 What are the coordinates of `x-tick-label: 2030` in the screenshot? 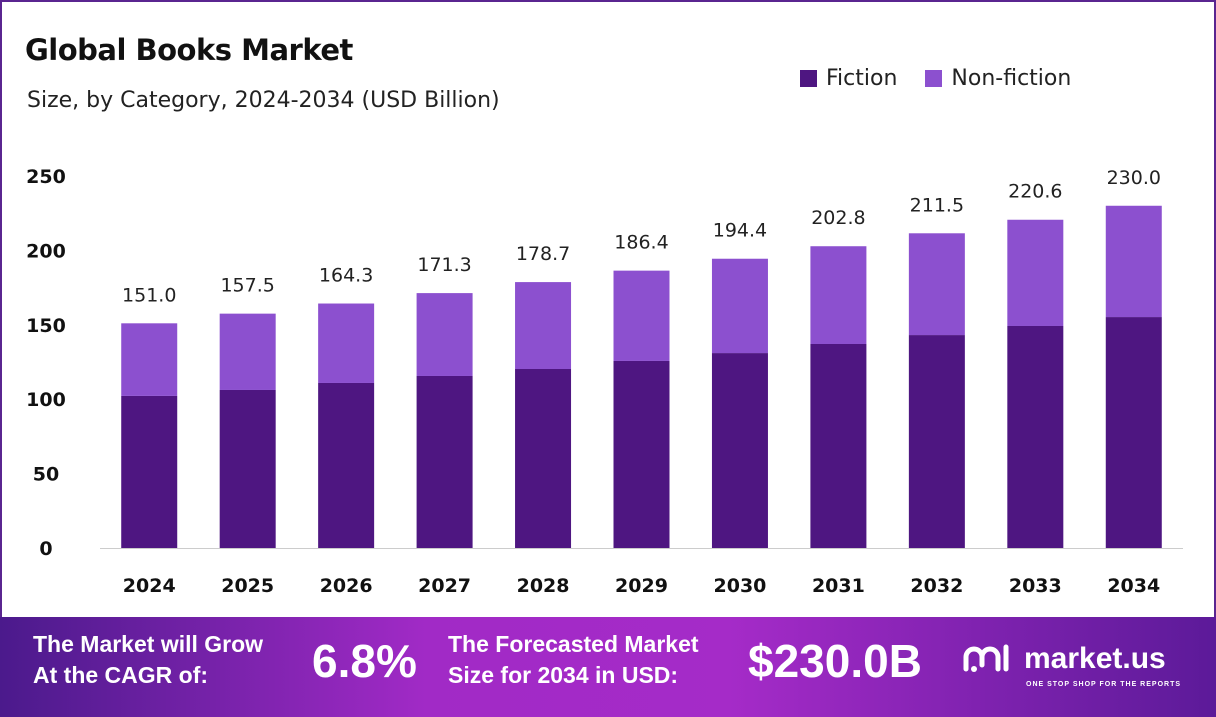 It's located at (740, 586).